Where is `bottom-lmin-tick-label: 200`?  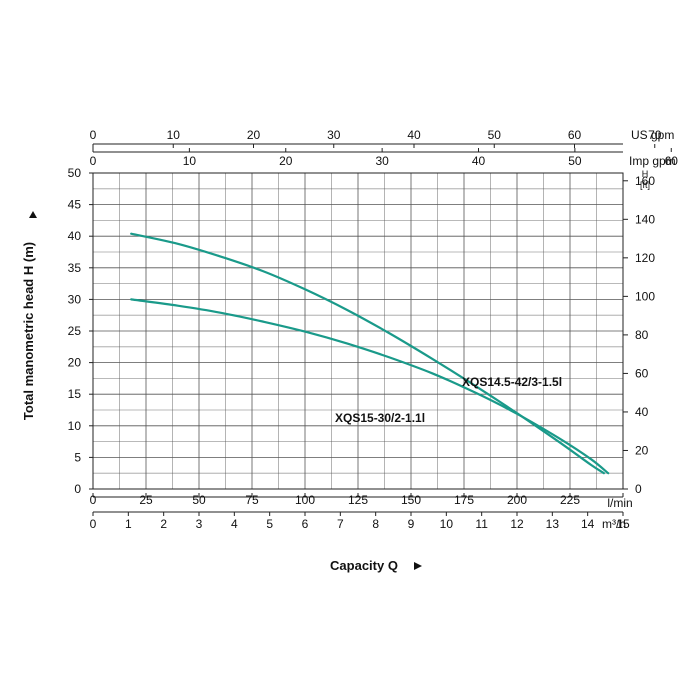
bottom-lmin-tick-label: 200 is located at coordinates (517, 500).